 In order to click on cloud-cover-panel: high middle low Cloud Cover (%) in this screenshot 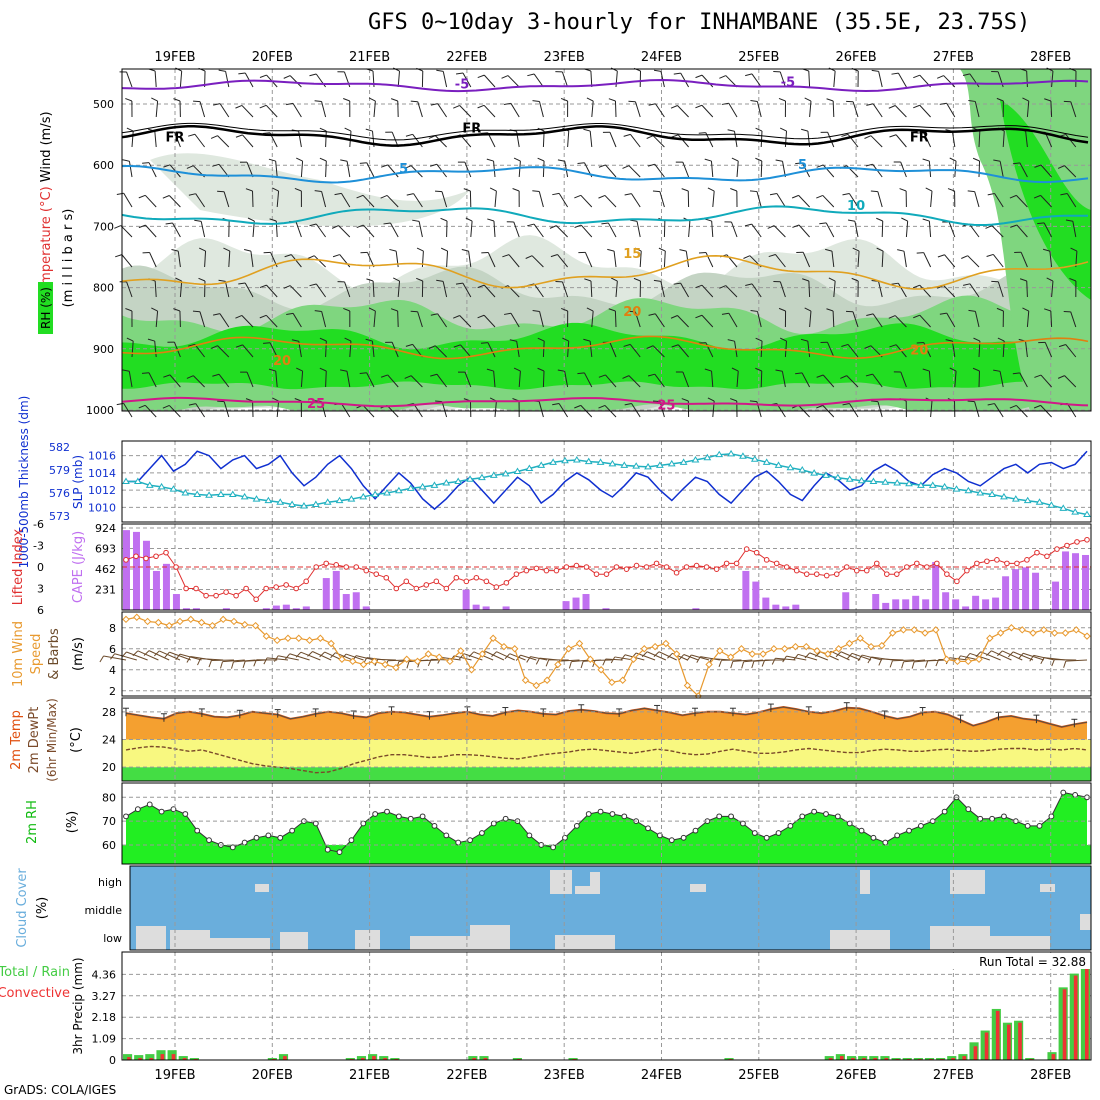, I will do `click(553, 908)`.